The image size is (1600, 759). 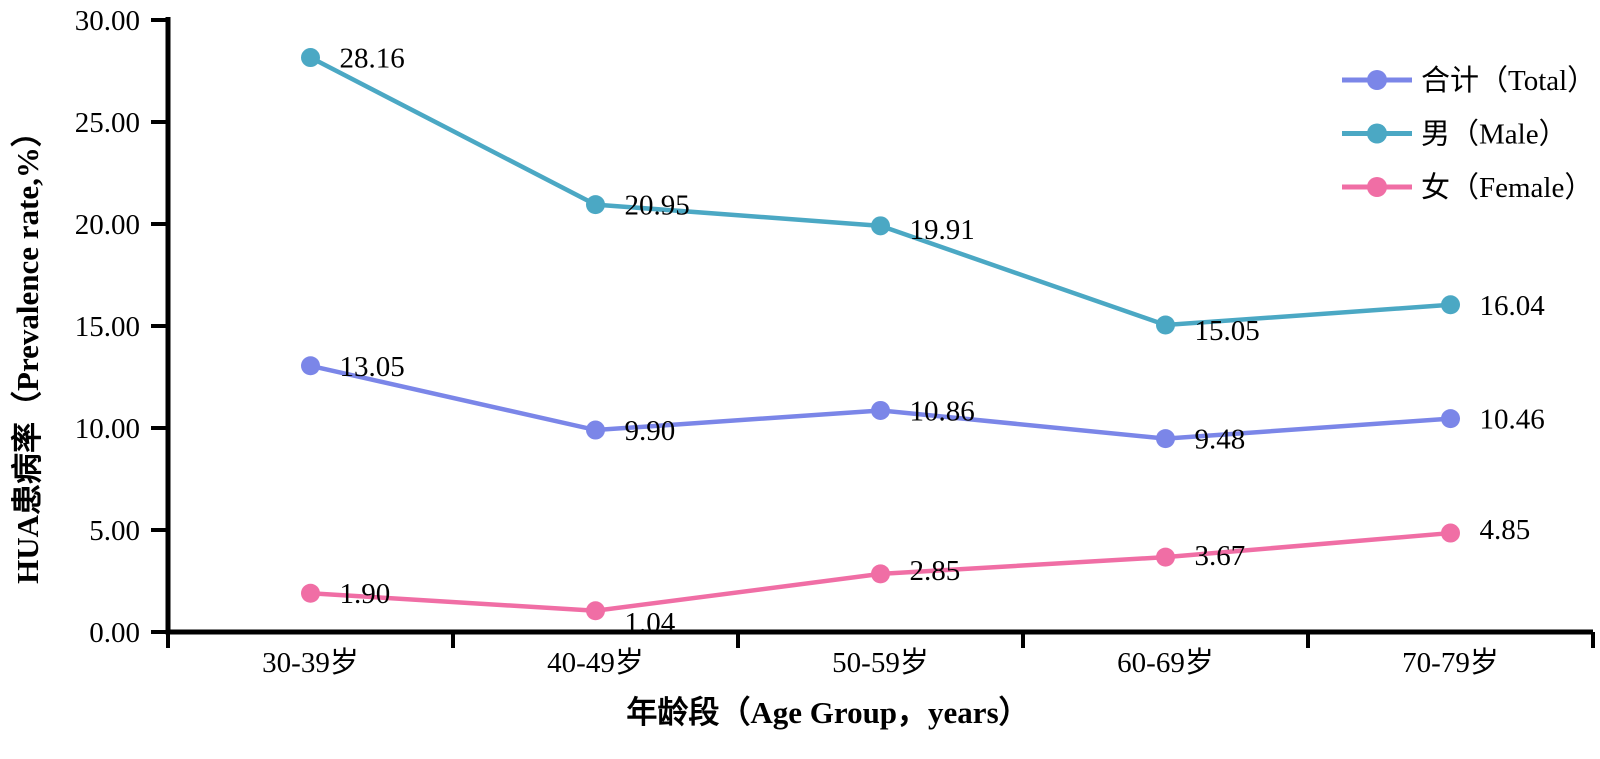 What do you see at coordinates (1507, 187) in the screenshot?
I see `legend-item-label: 女（Female）` at bounding box center [1507, 187].